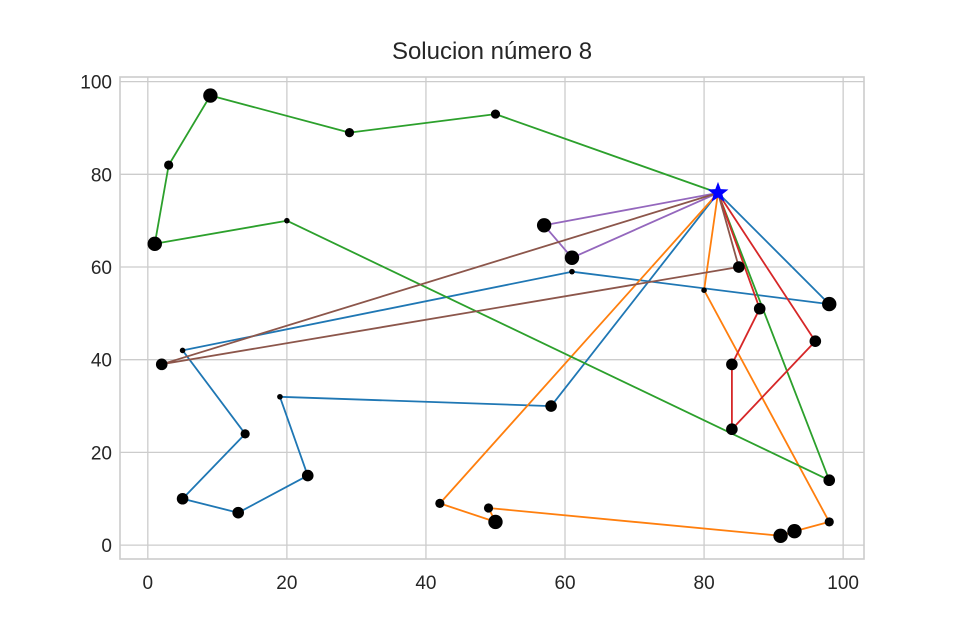 The width and height of the screenshot is (960, 640). Describe the element at coordinates (425, 583) in the screenshot. I see `x-tick-label: 40` at that location.